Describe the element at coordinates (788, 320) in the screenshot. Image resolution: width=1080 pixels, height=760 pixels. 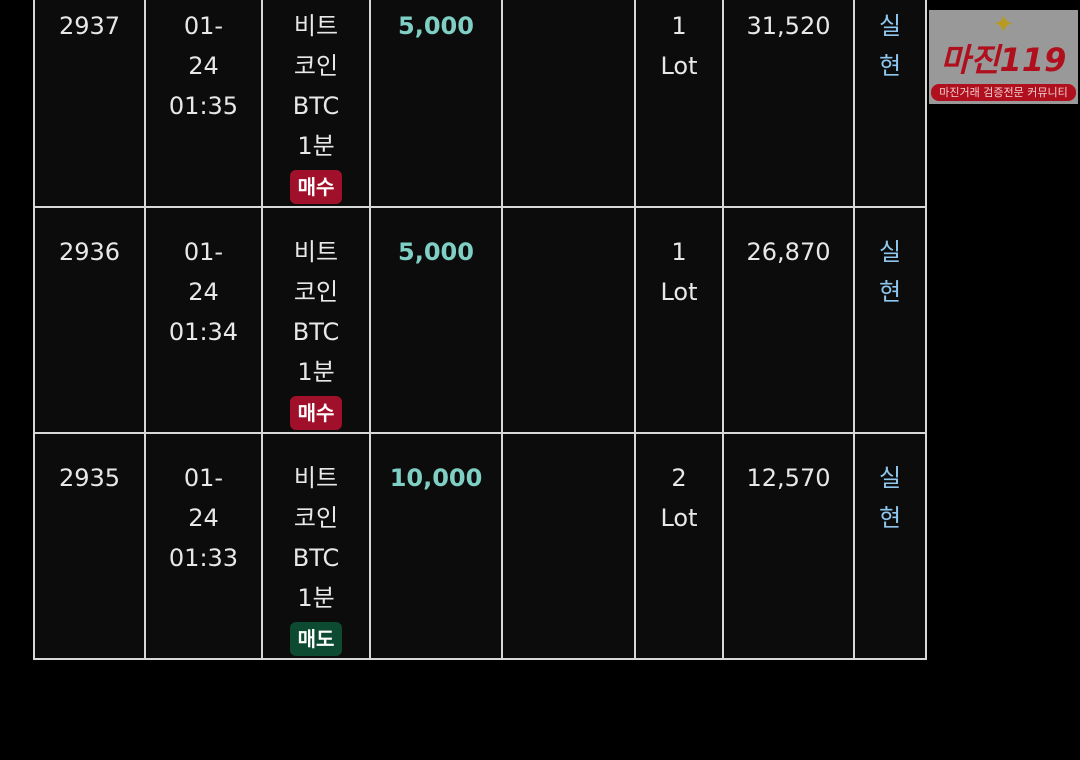
I see `cell-price: 26,870` at that location.